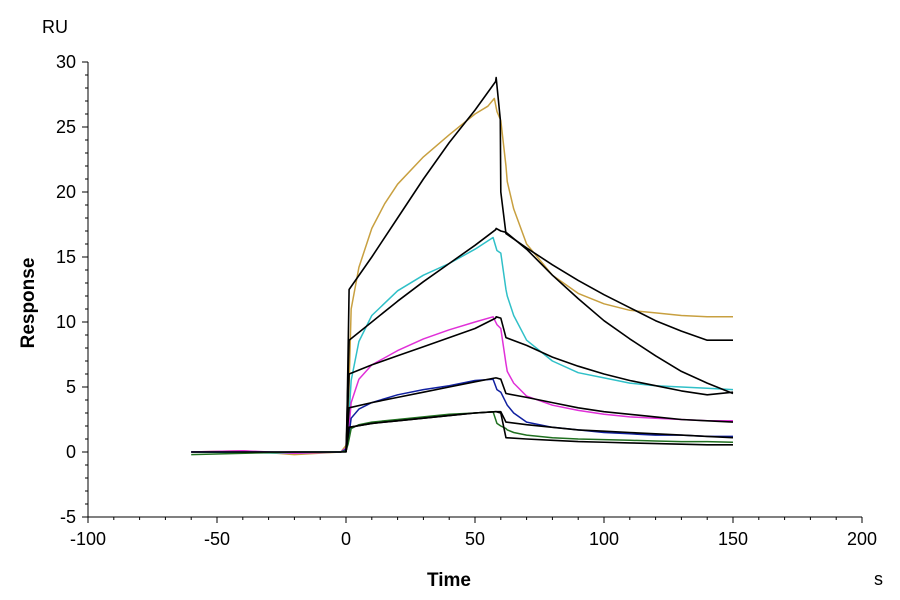 Image resolution: width=900 pixels, height=600 pixels. What do you see at coordinates (346, 539) in the screenshot?
I see `x-tick-label: 0` at bounding box center [346, 539].